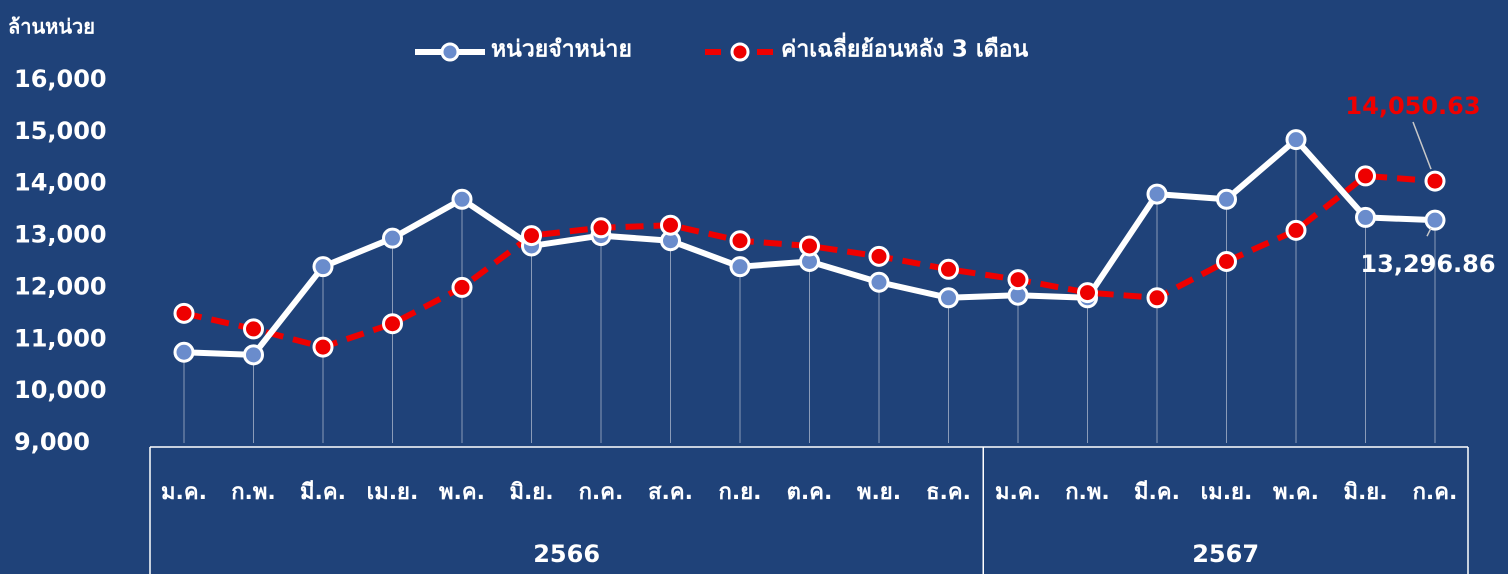 The height and width of the screenshot is (574, 1508). Describe the element at coordinates (948, 492) in the screenshot. I see `x-tick-label: ธ.ค.` at that location.